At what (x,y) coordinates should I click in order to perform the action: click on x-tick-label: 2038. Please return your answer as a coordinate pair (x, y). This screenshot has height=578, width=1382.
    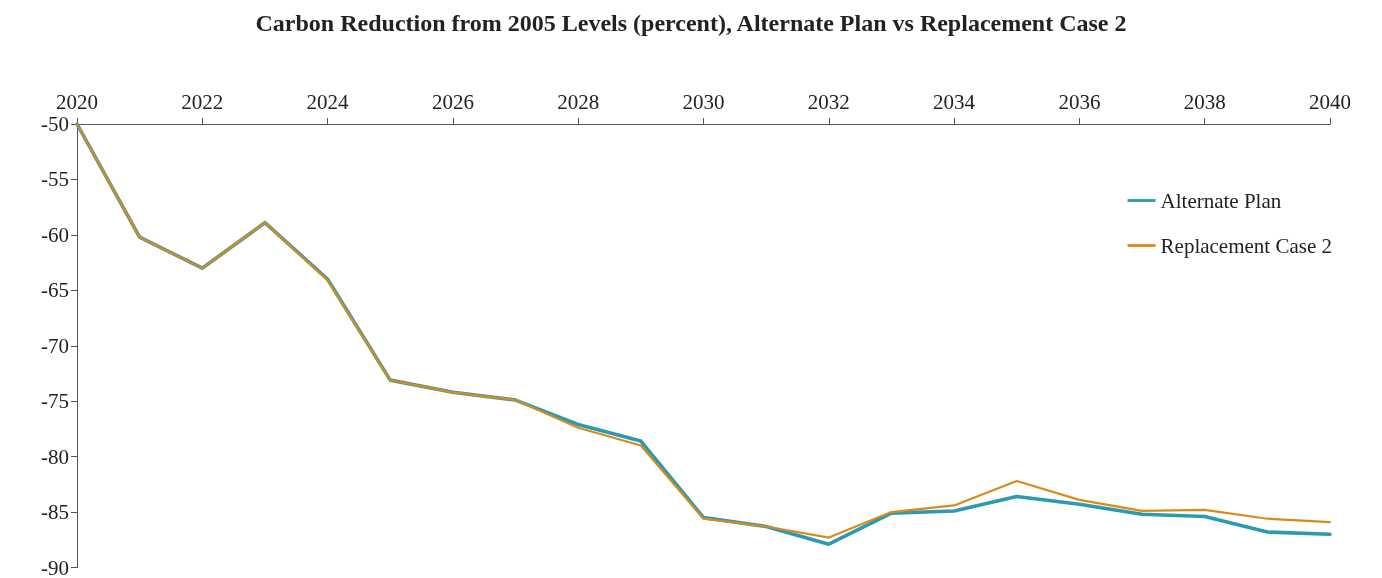
    Looking at the image, I should click on (1204, 101).